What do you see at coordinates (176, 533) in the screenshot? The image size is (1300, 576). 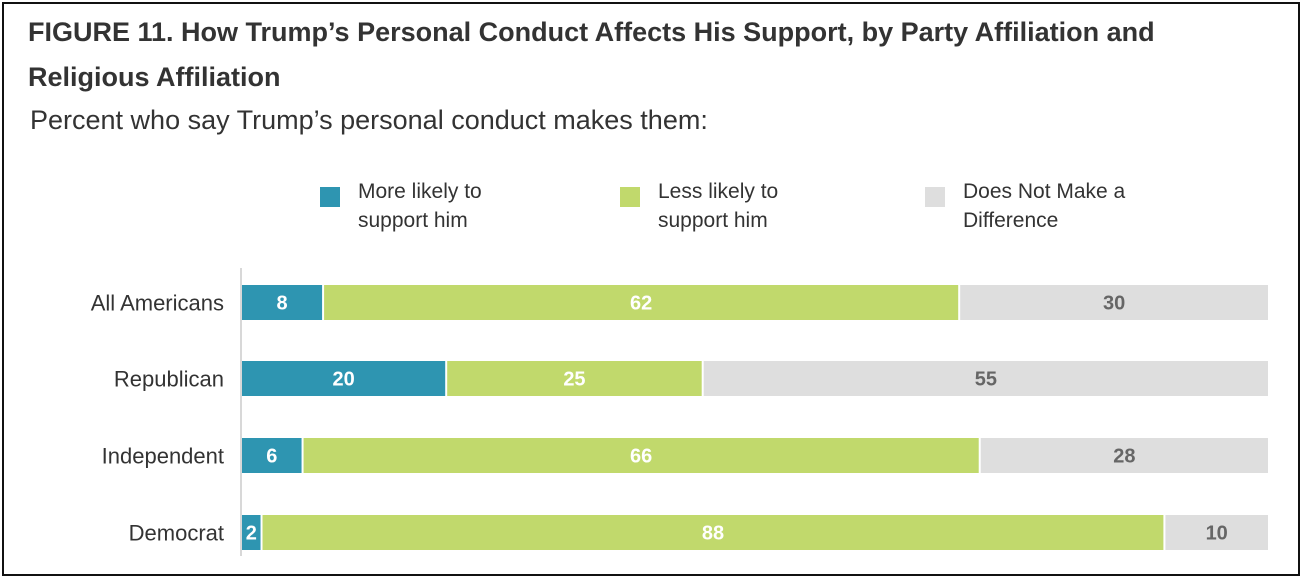 I see `category-label: Democrat` at bounding box center [176, 533].